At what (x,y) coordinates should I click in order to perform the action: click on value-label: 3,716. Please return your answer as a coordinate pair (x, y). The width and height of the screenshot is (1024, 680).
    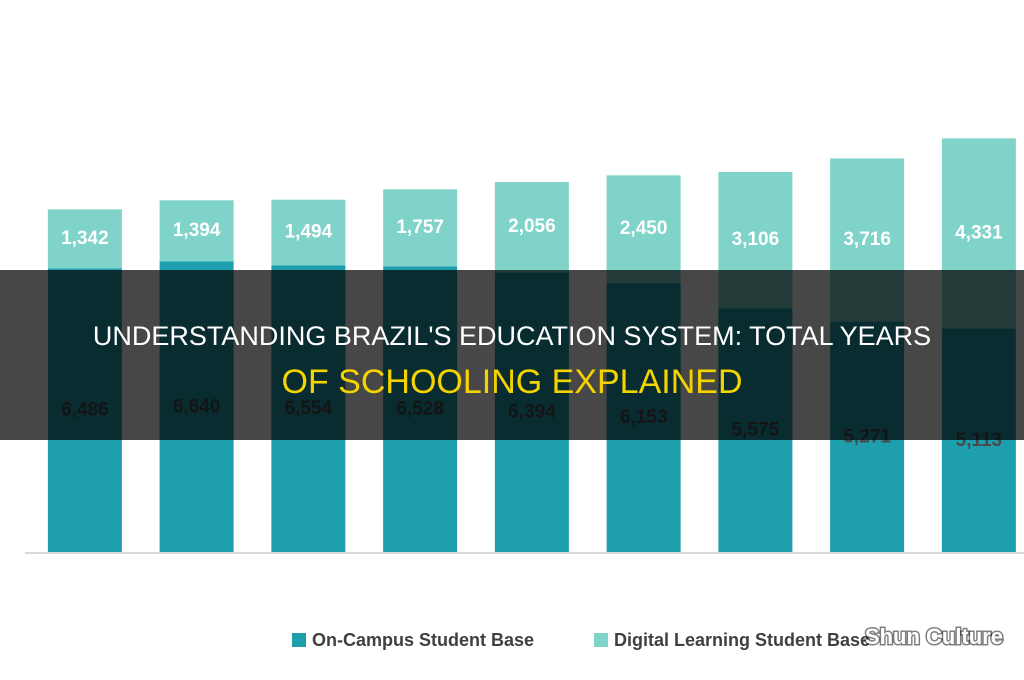
    Looking at the image, I should click on (867, 239).